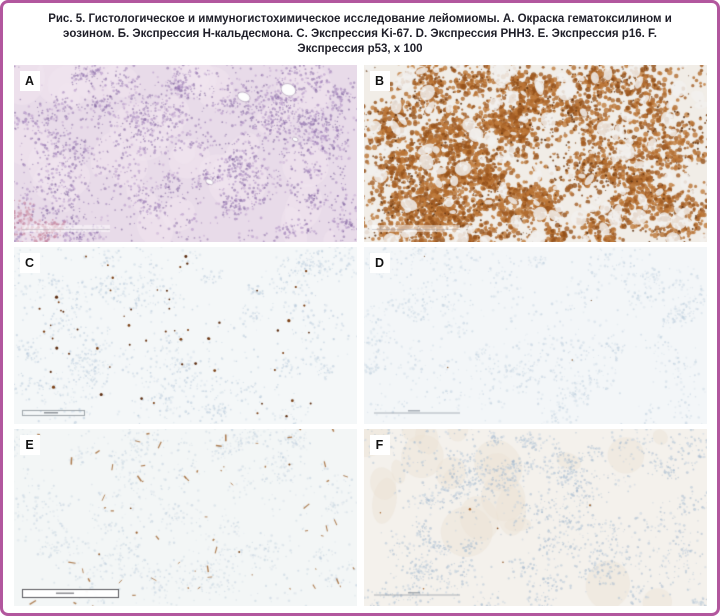 This screenshot has width=720, height=616. I want to click on micrograph-panel-e: E, so click(185, 517).